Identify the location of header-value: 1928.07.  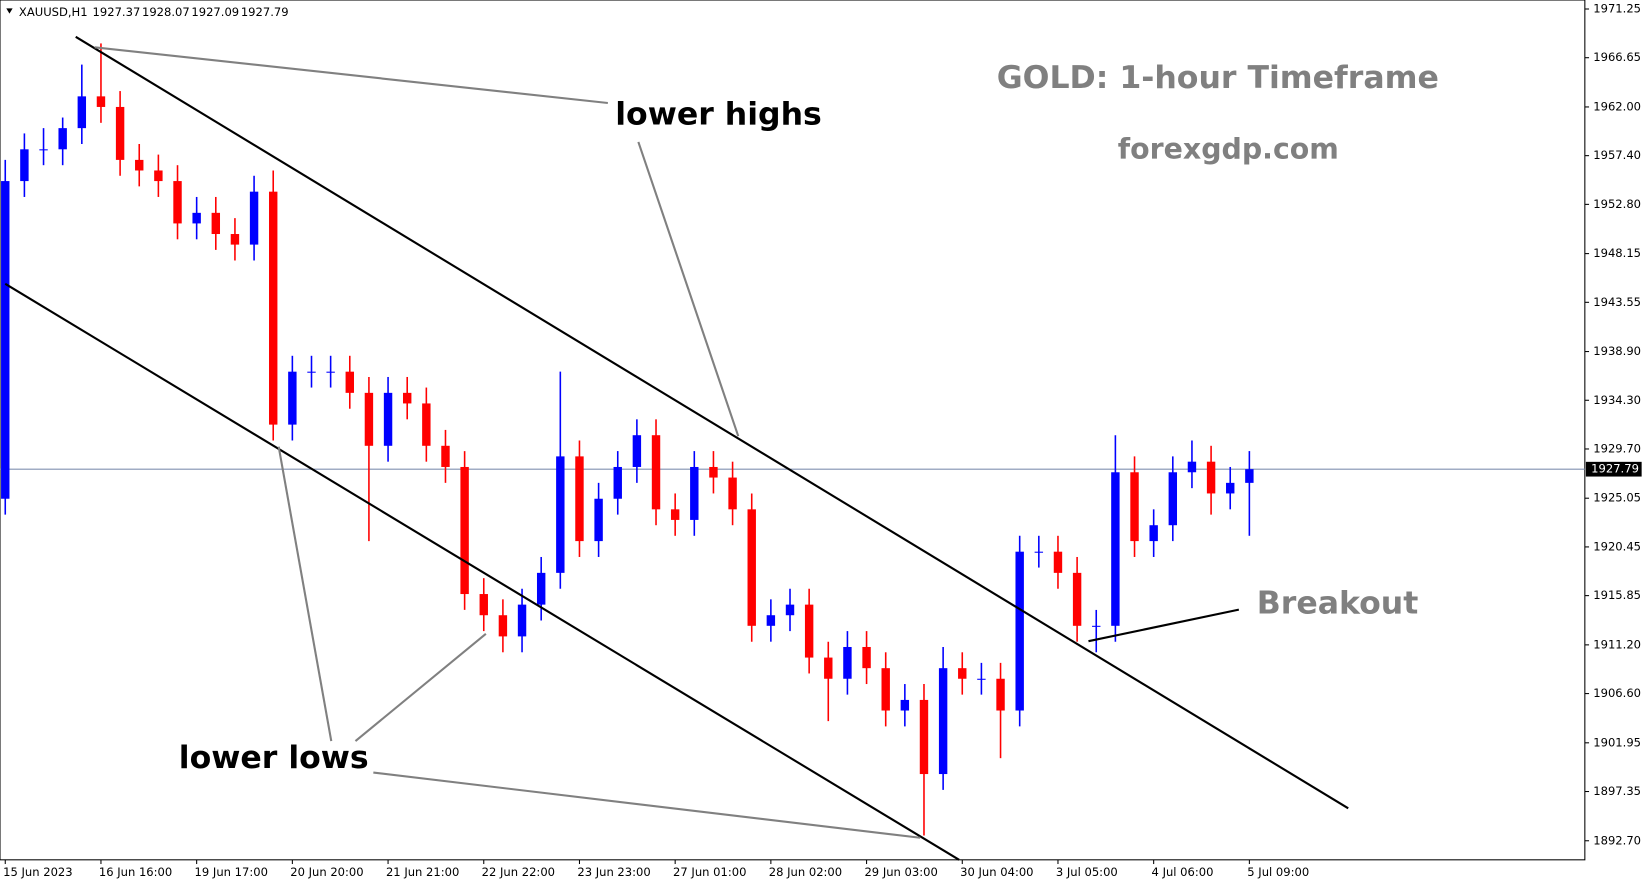
(166, 12).